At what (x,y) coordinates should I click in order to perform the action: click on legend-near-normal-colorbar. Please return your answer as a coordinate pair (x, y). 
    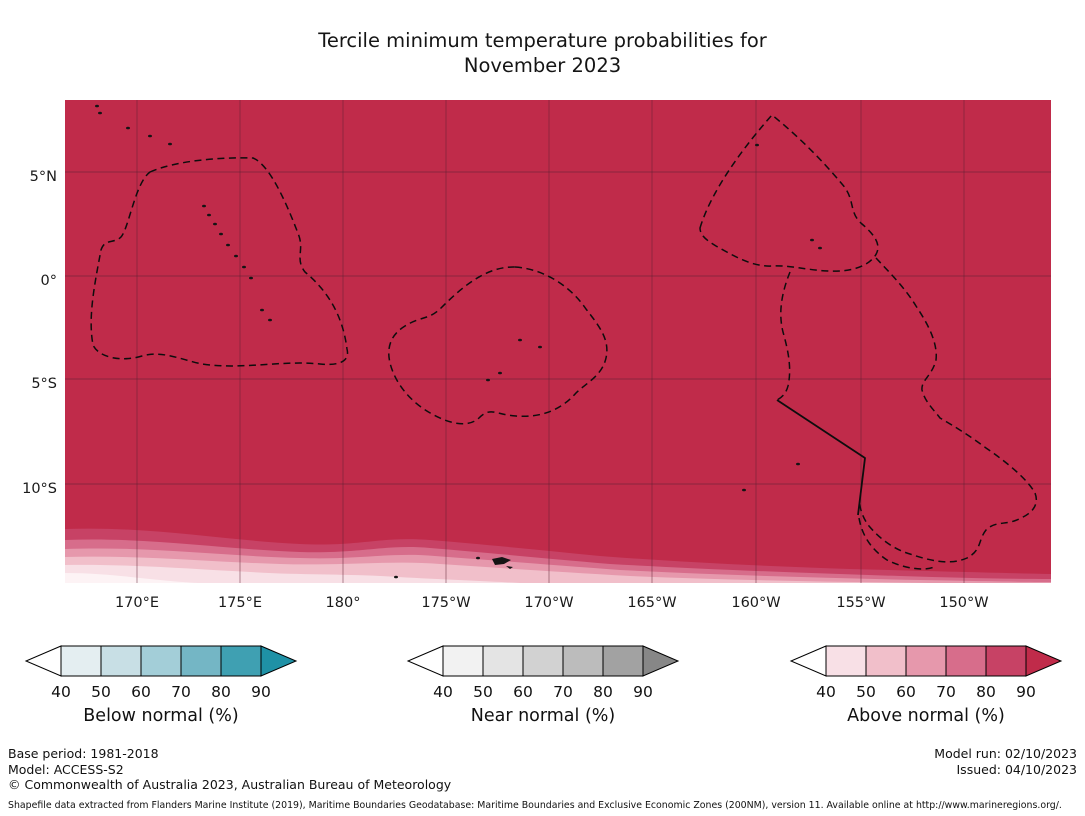
    Looking at the image, I should click on (543, 661).